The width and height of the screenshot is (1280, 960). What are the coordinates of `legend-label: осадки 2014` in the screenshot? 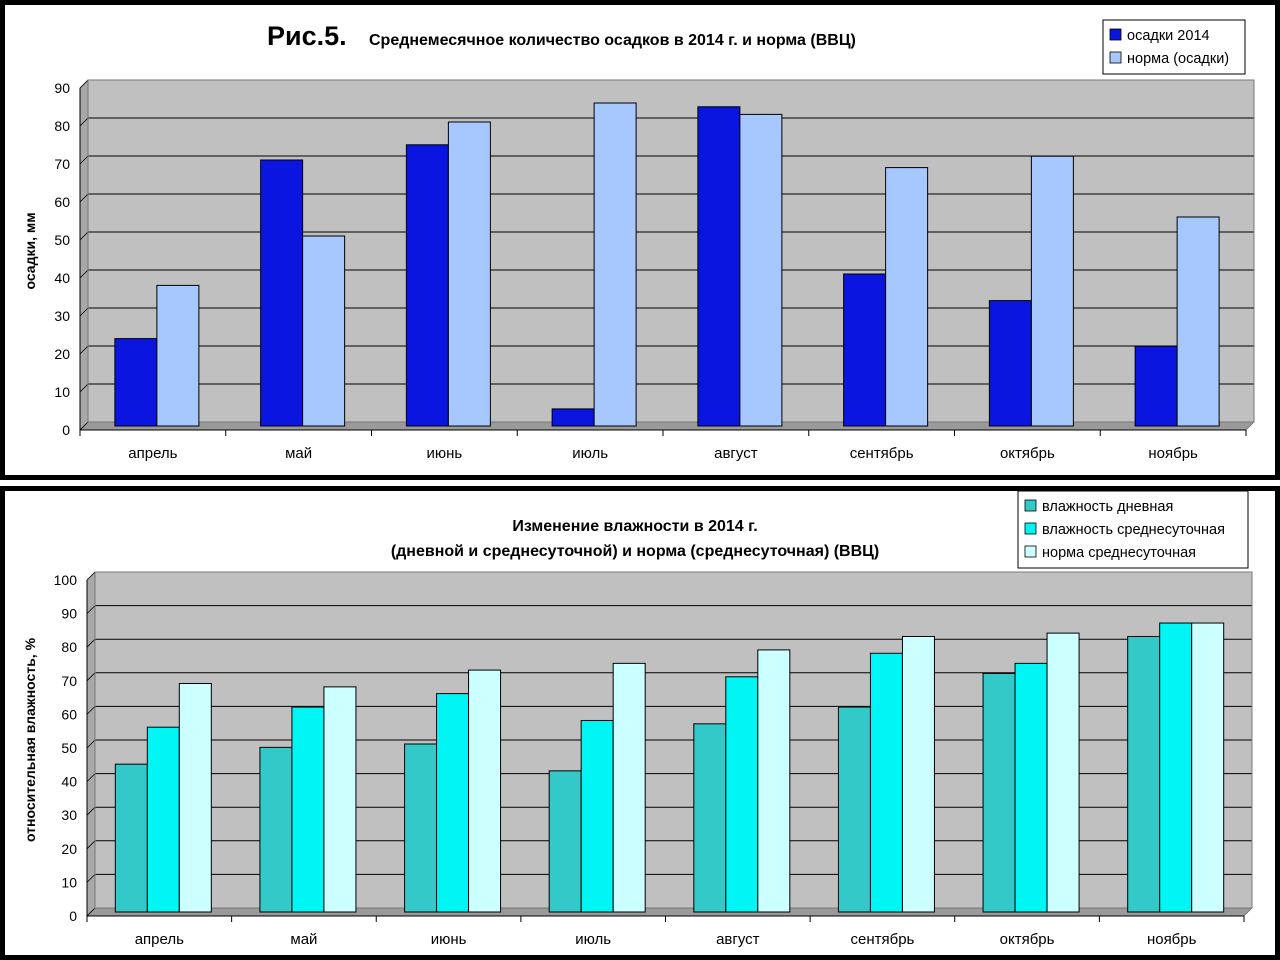 It's located at (1168, 36).